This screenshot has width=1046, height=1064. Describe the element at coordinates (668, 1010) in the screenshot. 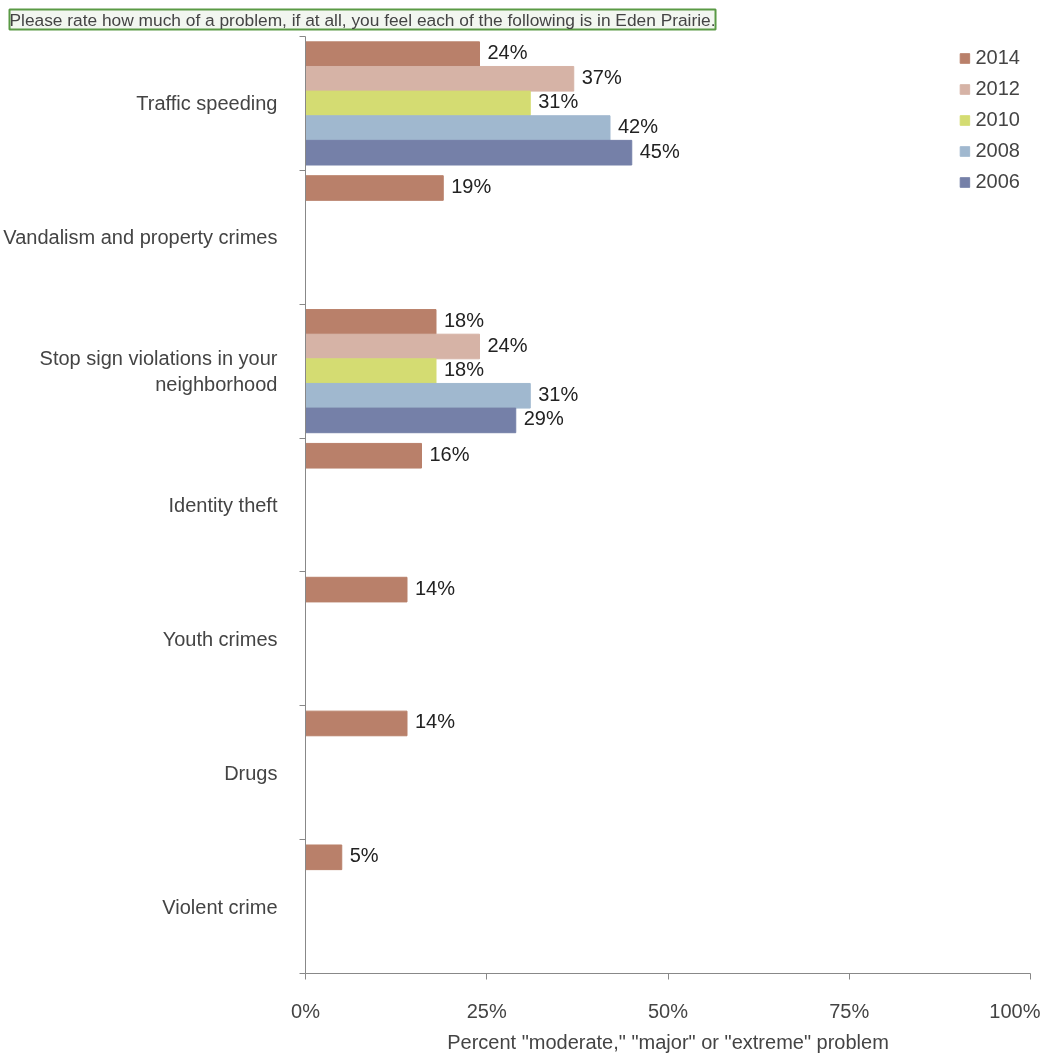

I see `x-tick-label: 50%` at that location.